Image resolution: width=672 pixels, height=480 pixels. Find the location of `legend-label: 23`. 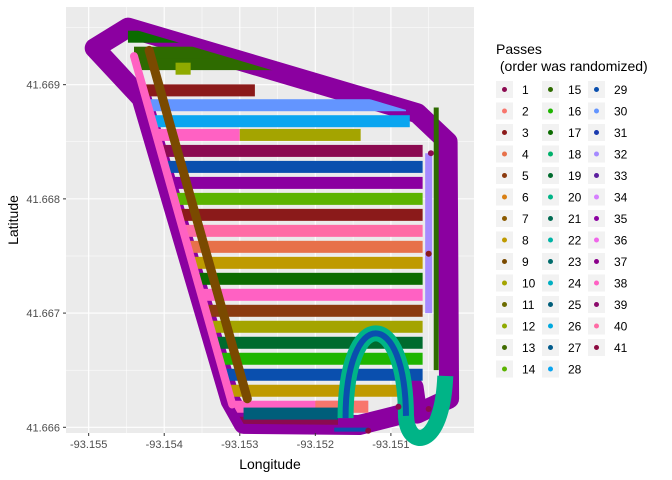

legend-label: 23 is located at coordinates (575, 262).